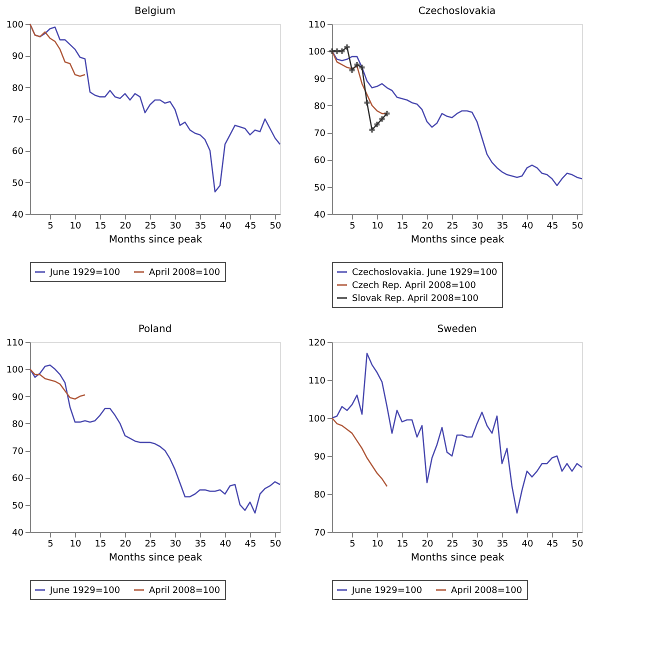  Describe the element at coordinates (414, 286) in the screenshot. I see `legend-label: Czech Rep. April 2008=100` at that location.